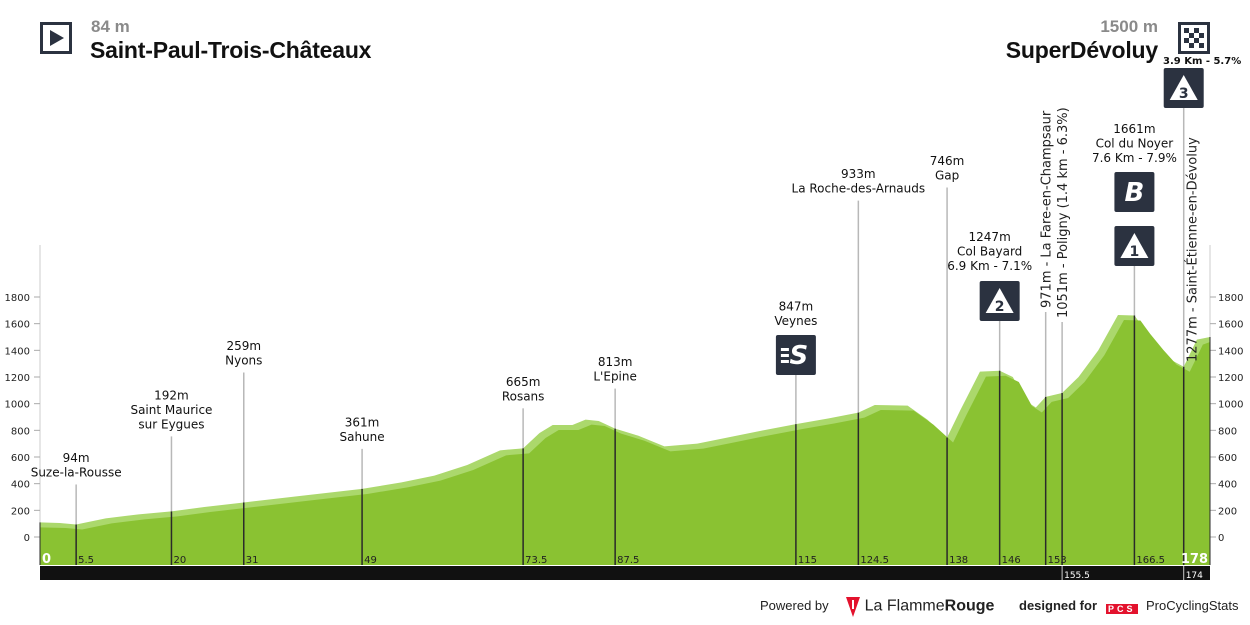 The width and height of the screenshot is (1250, 625). I want to click on marker-label: 665m, so click(523, 382).